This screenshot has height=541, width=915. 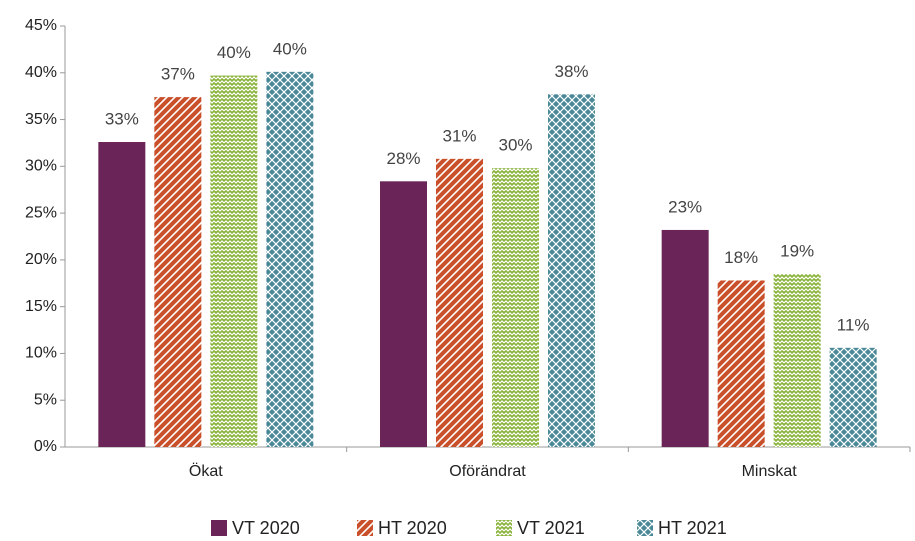 I want to click on legend-label: VT 2021, so click(x=551, y=528).